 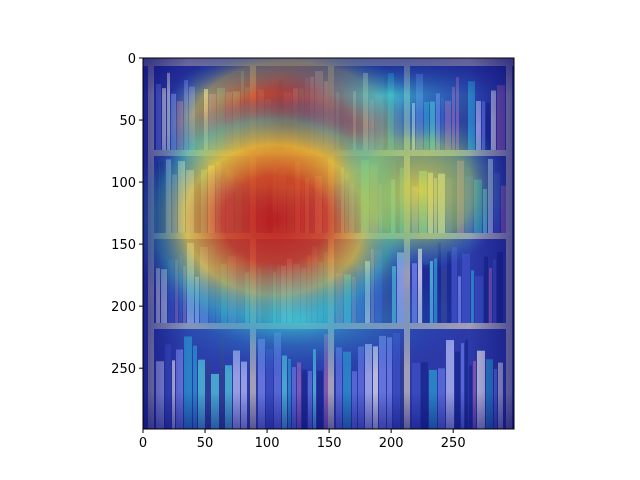 What do you see at coordinates (267, 443) in the screenshot?
I see `x-tick-label: 100` at bounding box center [267, 443].